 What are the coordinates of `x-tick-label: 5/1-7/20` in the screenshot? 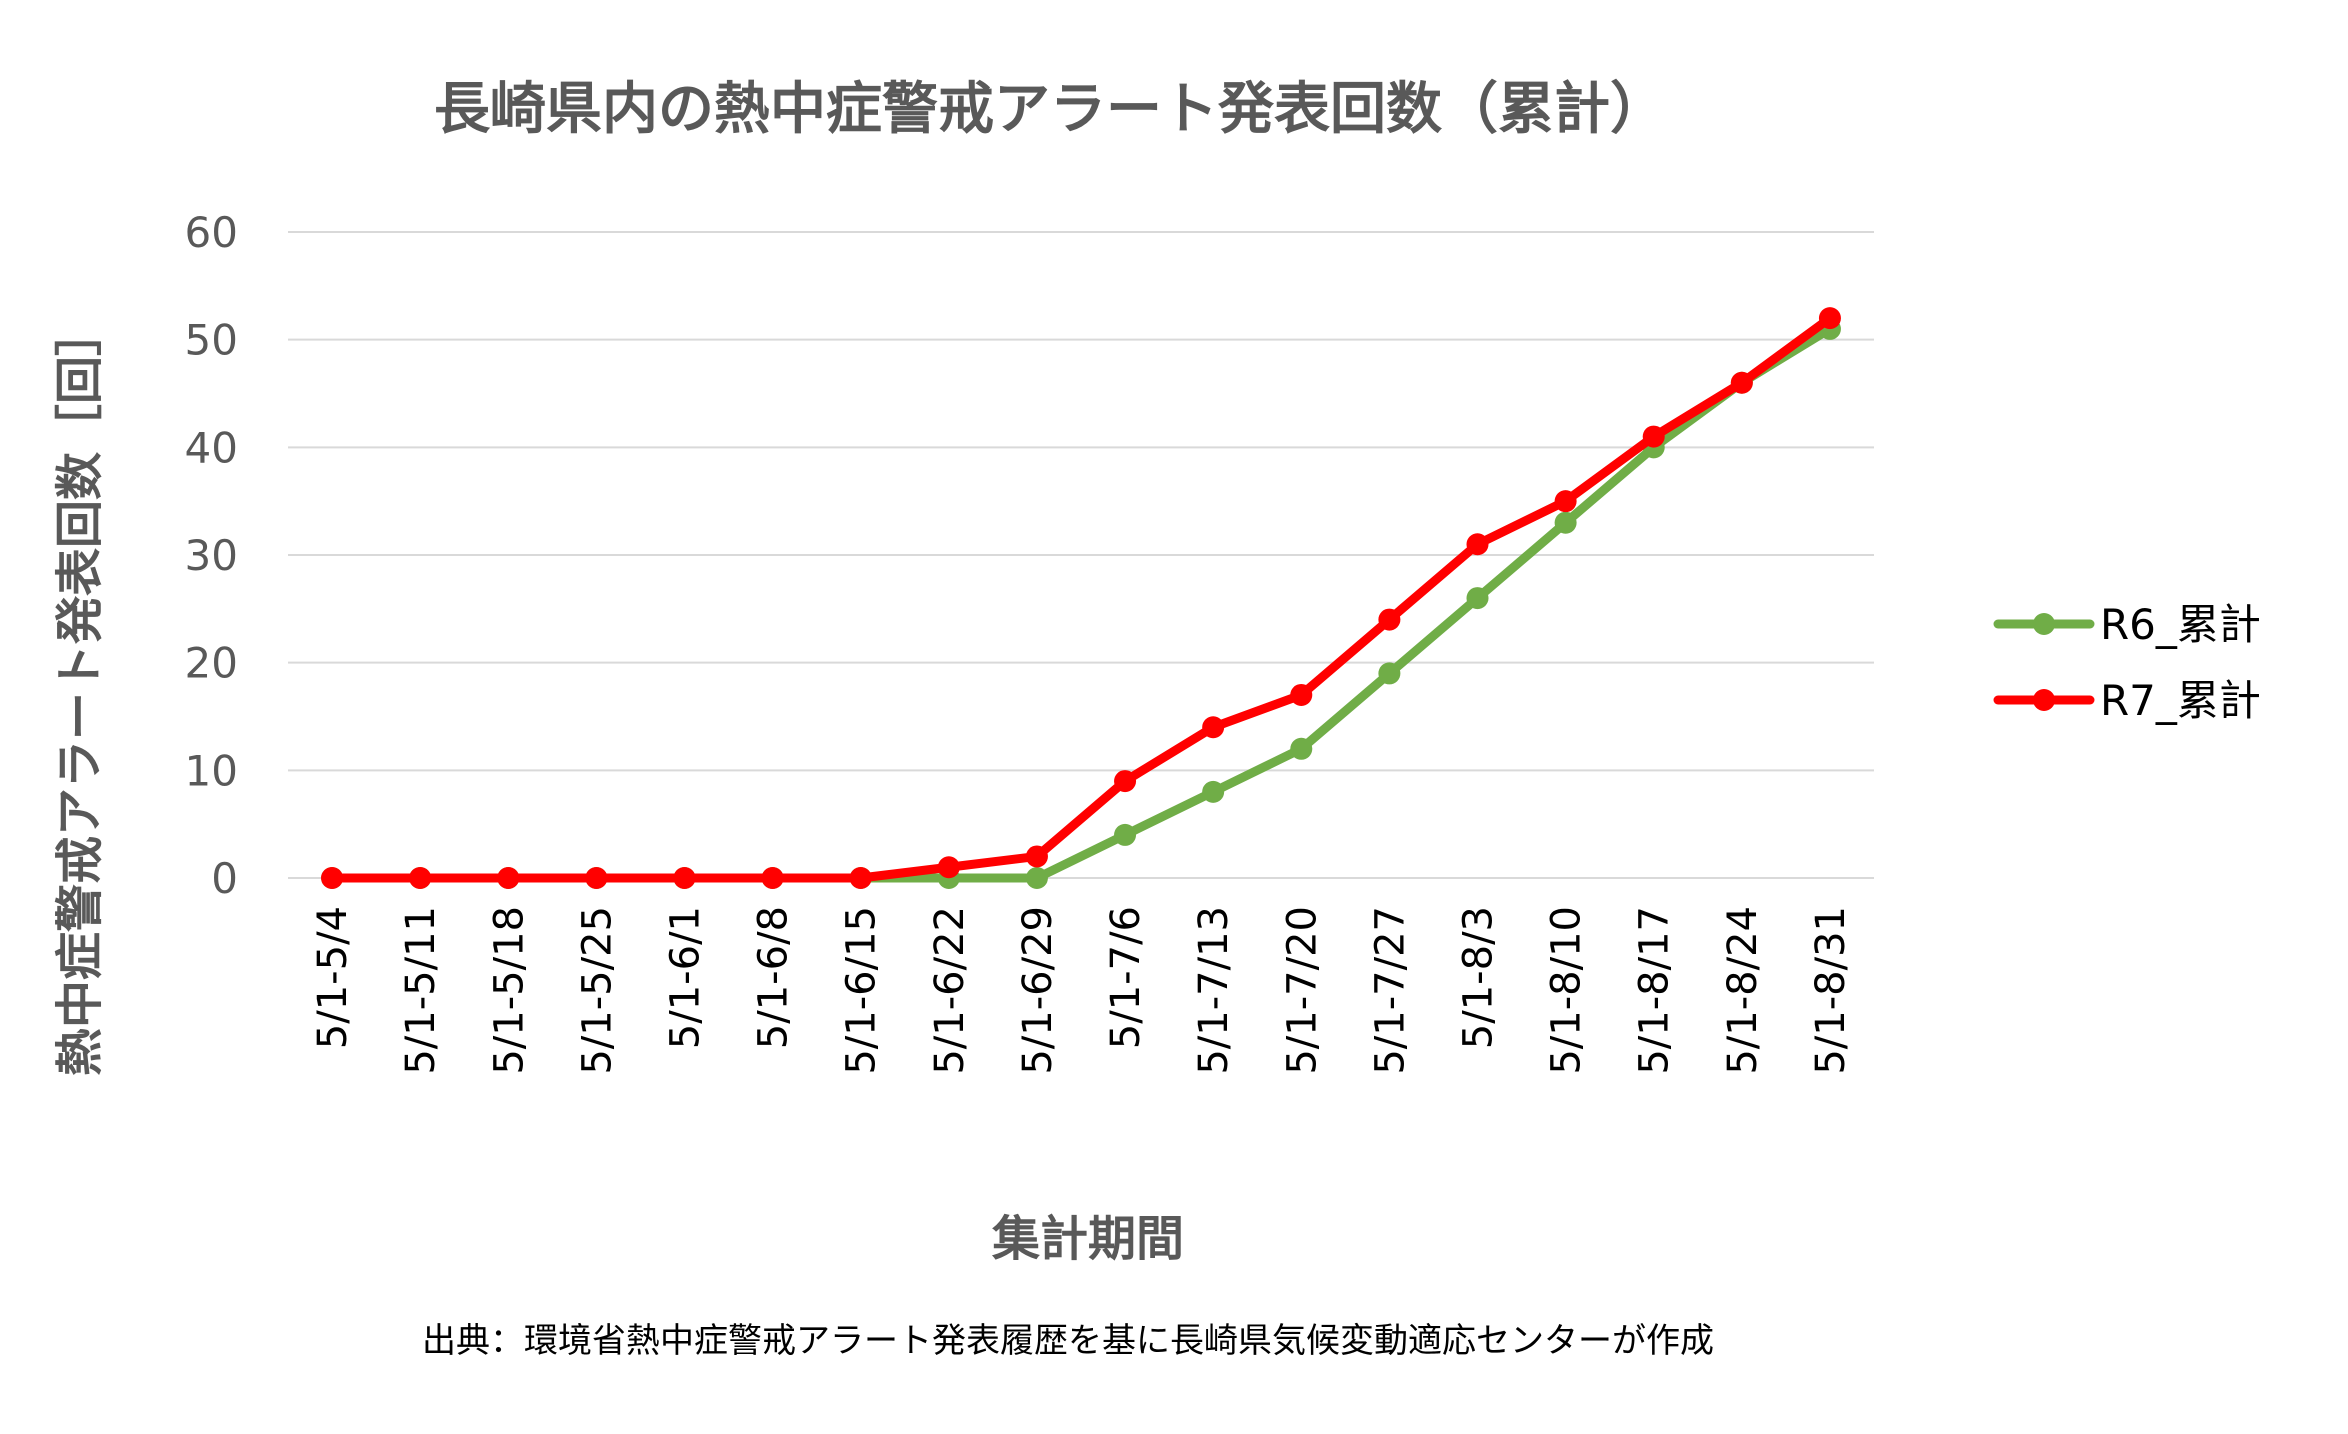 It's located at (1302, 990).